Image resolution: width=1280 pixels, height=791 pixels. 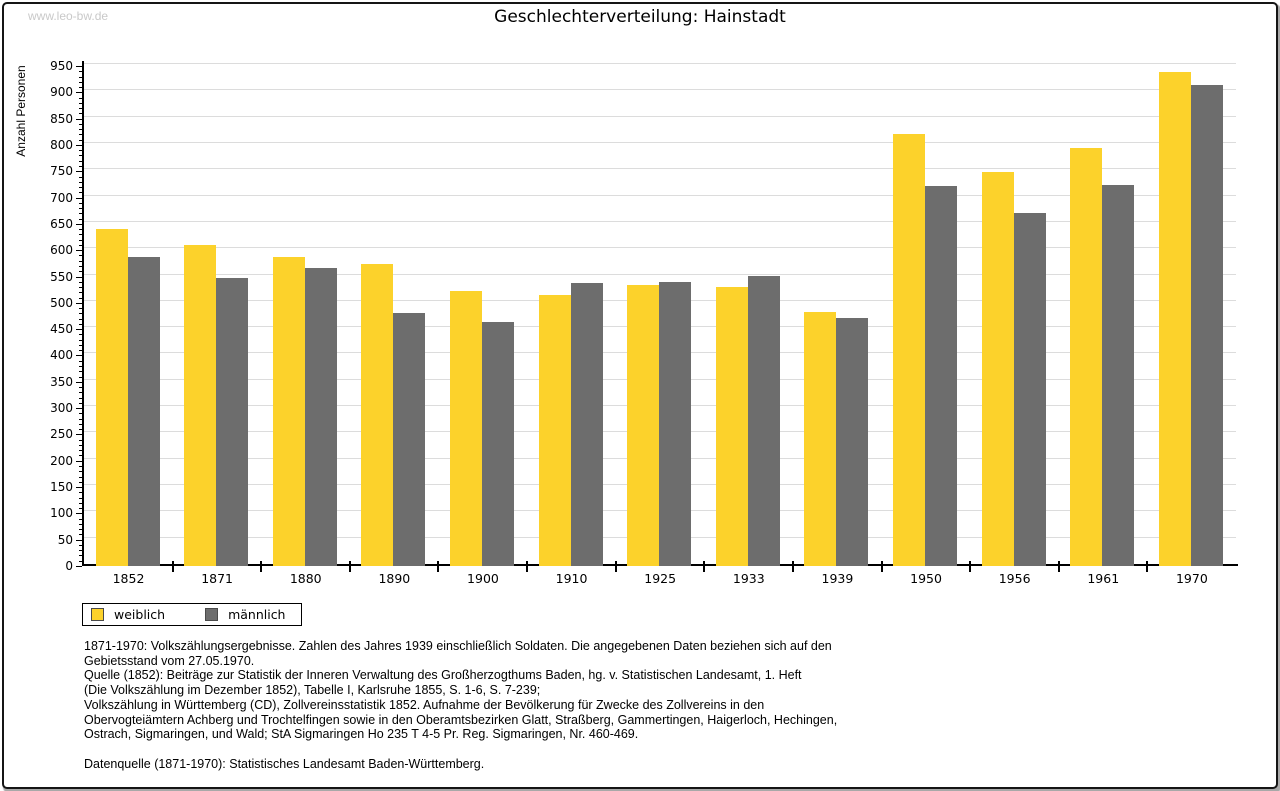 What do you see at coordinates (909, 350) in the screenshot?
I see `bar-weiblich-1950` at bounding box center [909, 350].